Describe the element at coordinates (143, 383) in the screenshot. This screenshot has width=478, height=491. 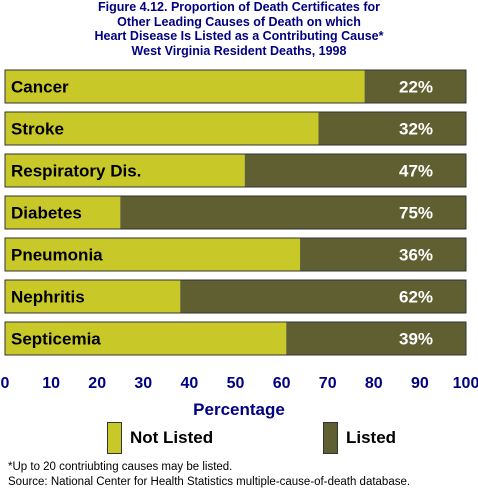
I see `x-tick-label-30: 30` at that location.